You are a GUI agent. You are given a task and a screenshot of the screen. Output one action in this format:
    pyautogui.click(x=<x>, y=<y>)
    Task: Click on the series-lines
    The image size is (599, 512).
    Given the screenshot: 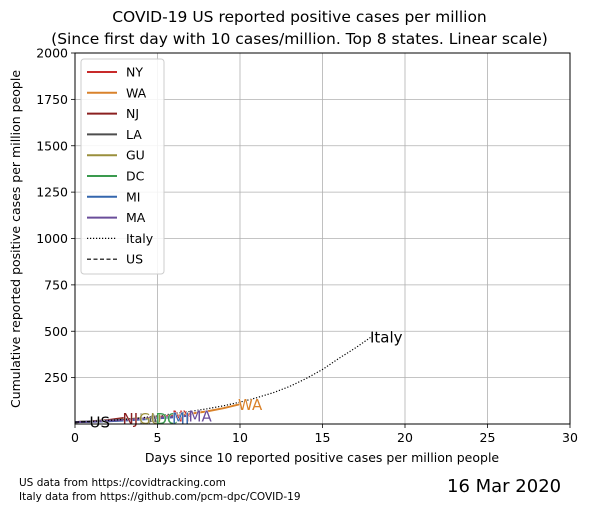 What is the action you would take?
    pyautogui.click(x=223, y=379)
    